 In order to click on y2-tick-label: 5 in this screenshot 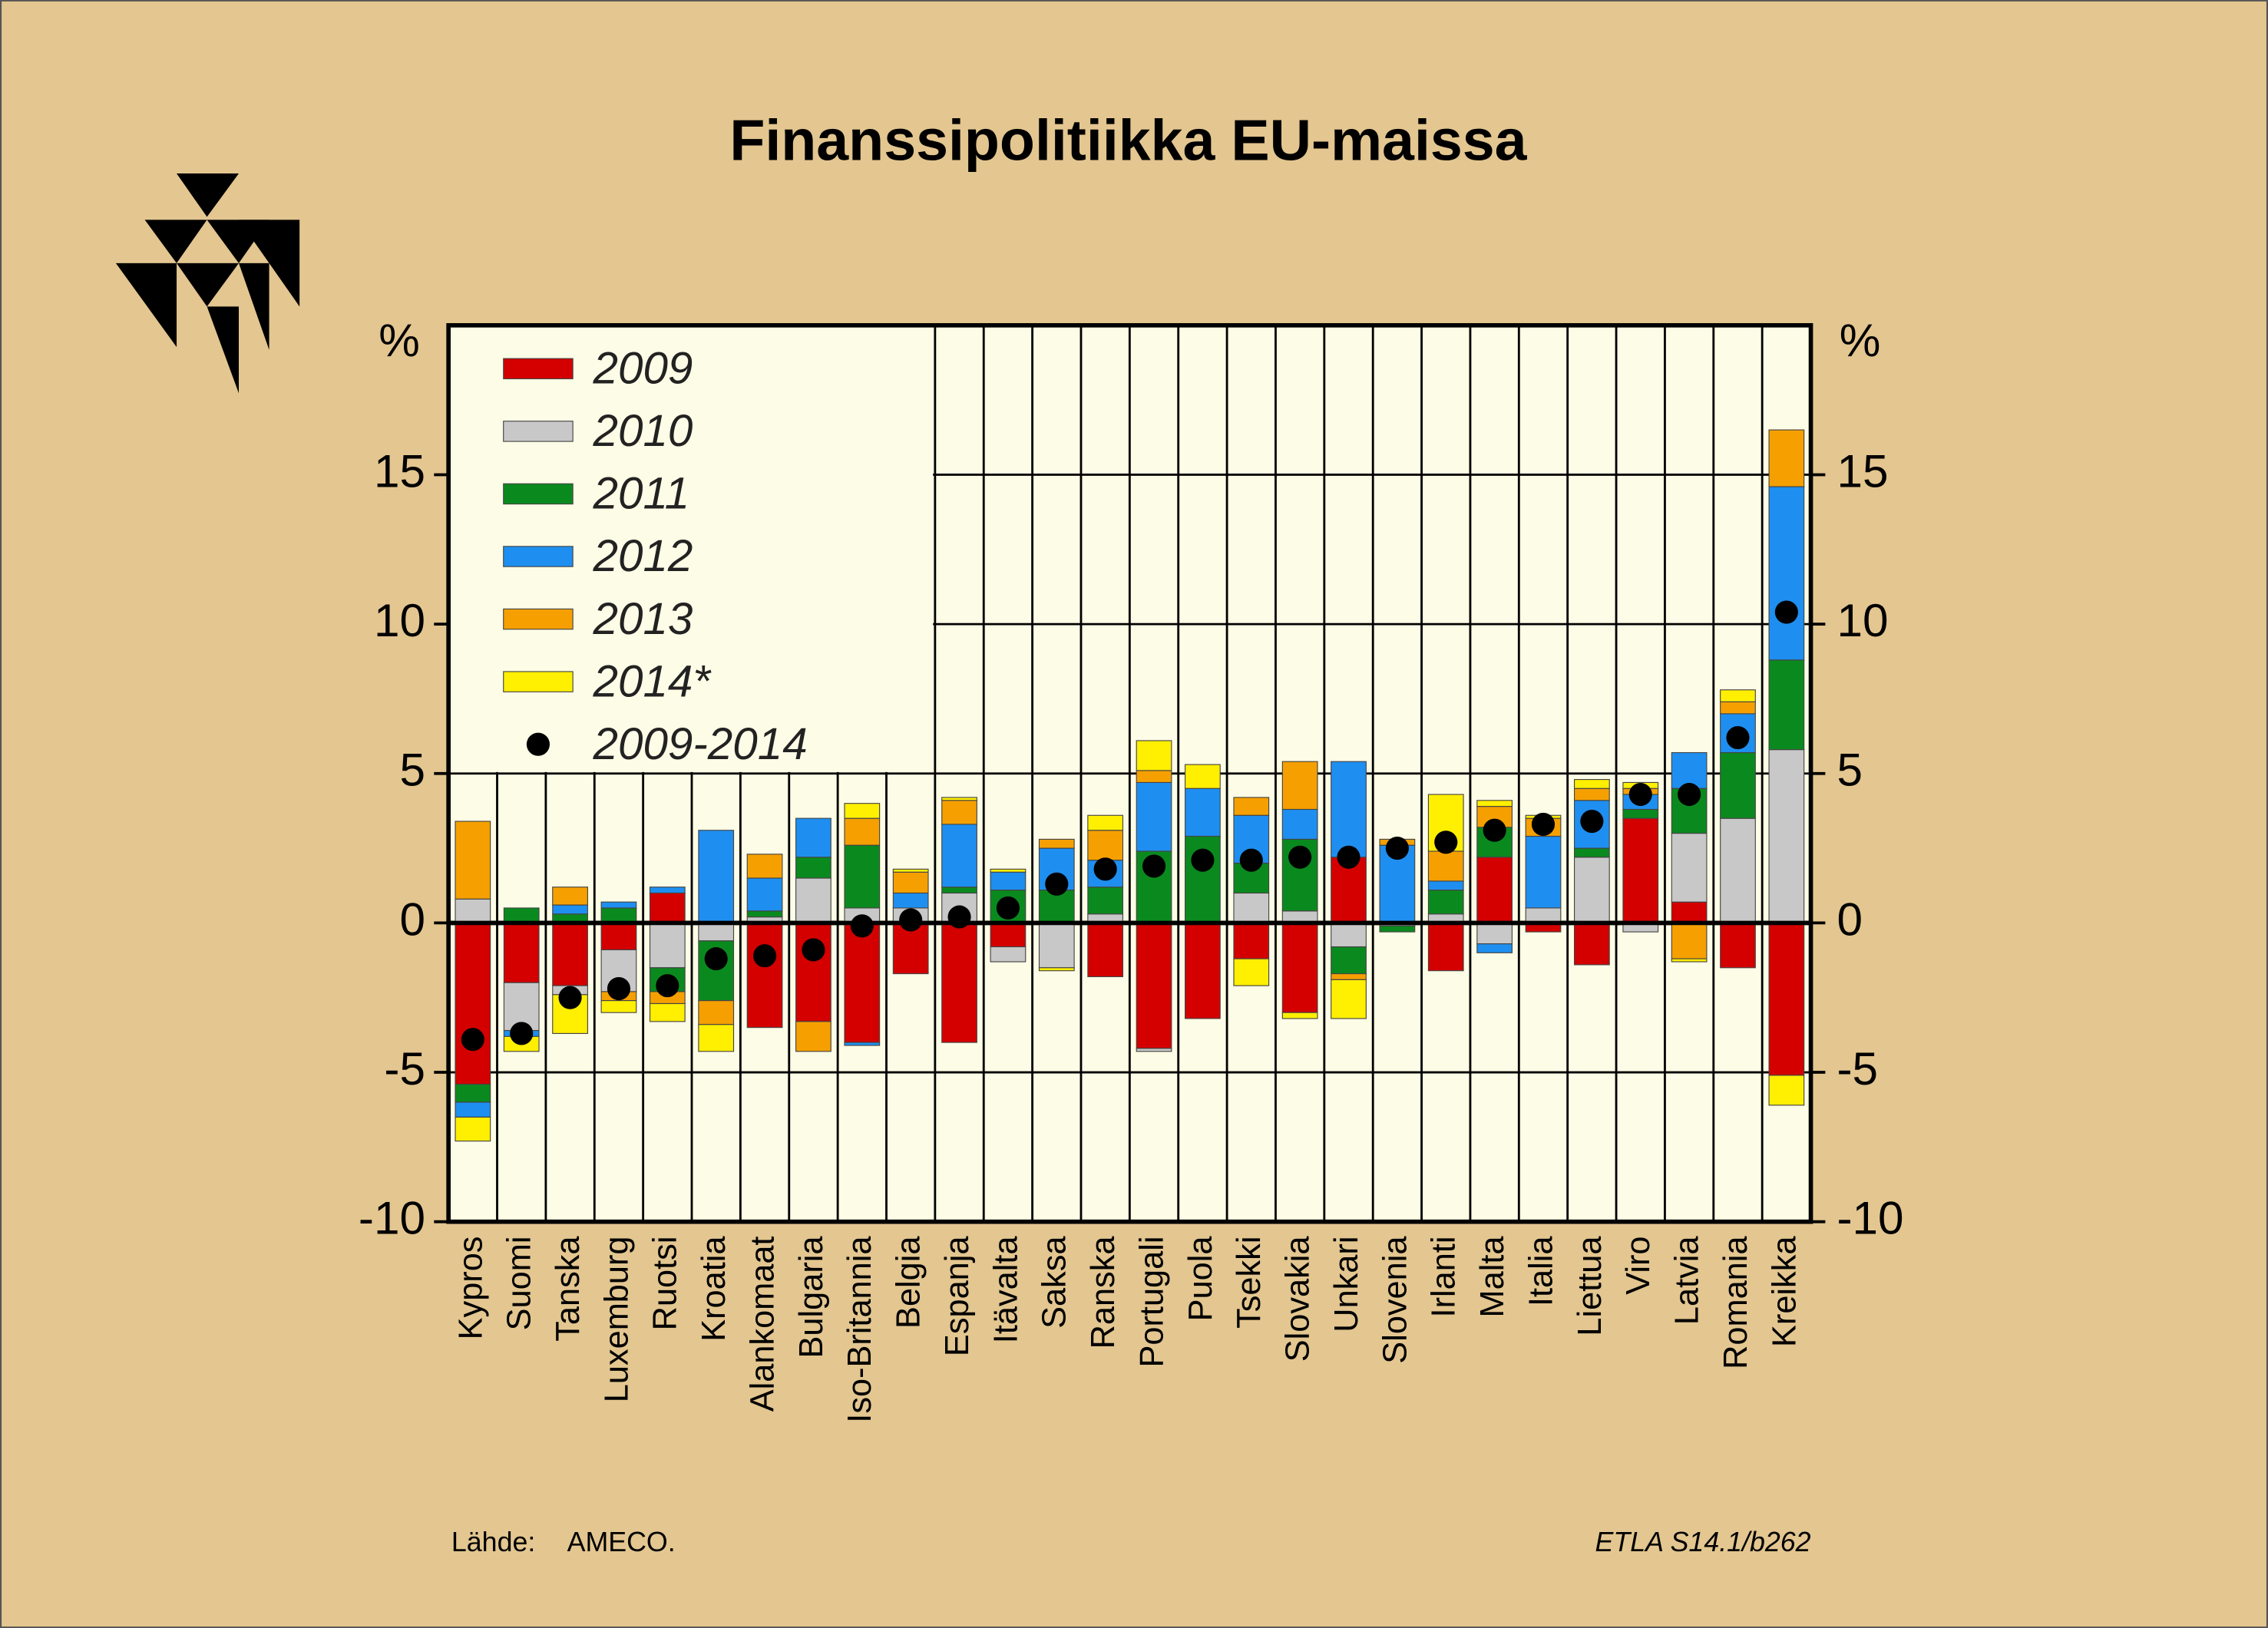, I will do `click(1850, 770)`.